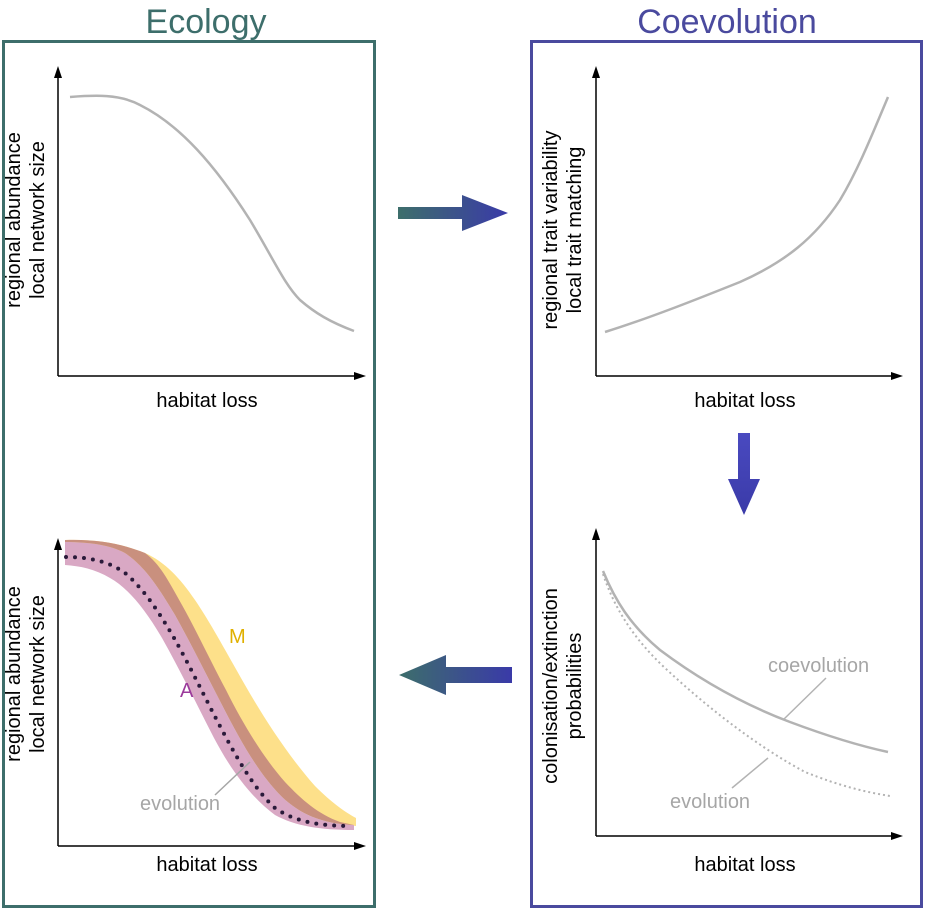 The width and height of the screenshot is (925, 911). Describe the element at coordinates (551, 230) in the screenshot. I see `y-axis-label-1: regional trait variability` at that location.